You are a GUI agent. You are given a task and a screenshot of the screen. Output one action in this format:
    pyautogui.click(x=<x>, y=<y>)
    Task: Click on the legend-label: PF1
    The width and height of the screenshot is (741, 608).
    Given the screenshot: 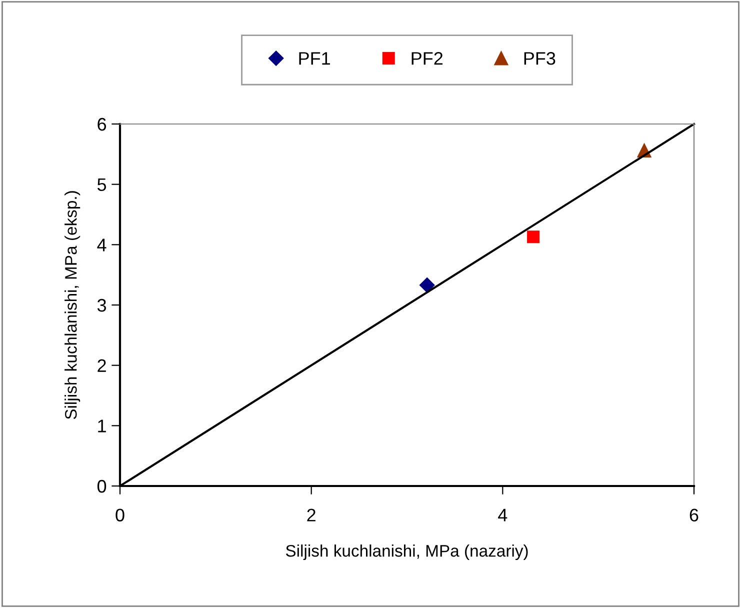 What is the action you would take?
    pyautogui.click(x=314, y=58)
    